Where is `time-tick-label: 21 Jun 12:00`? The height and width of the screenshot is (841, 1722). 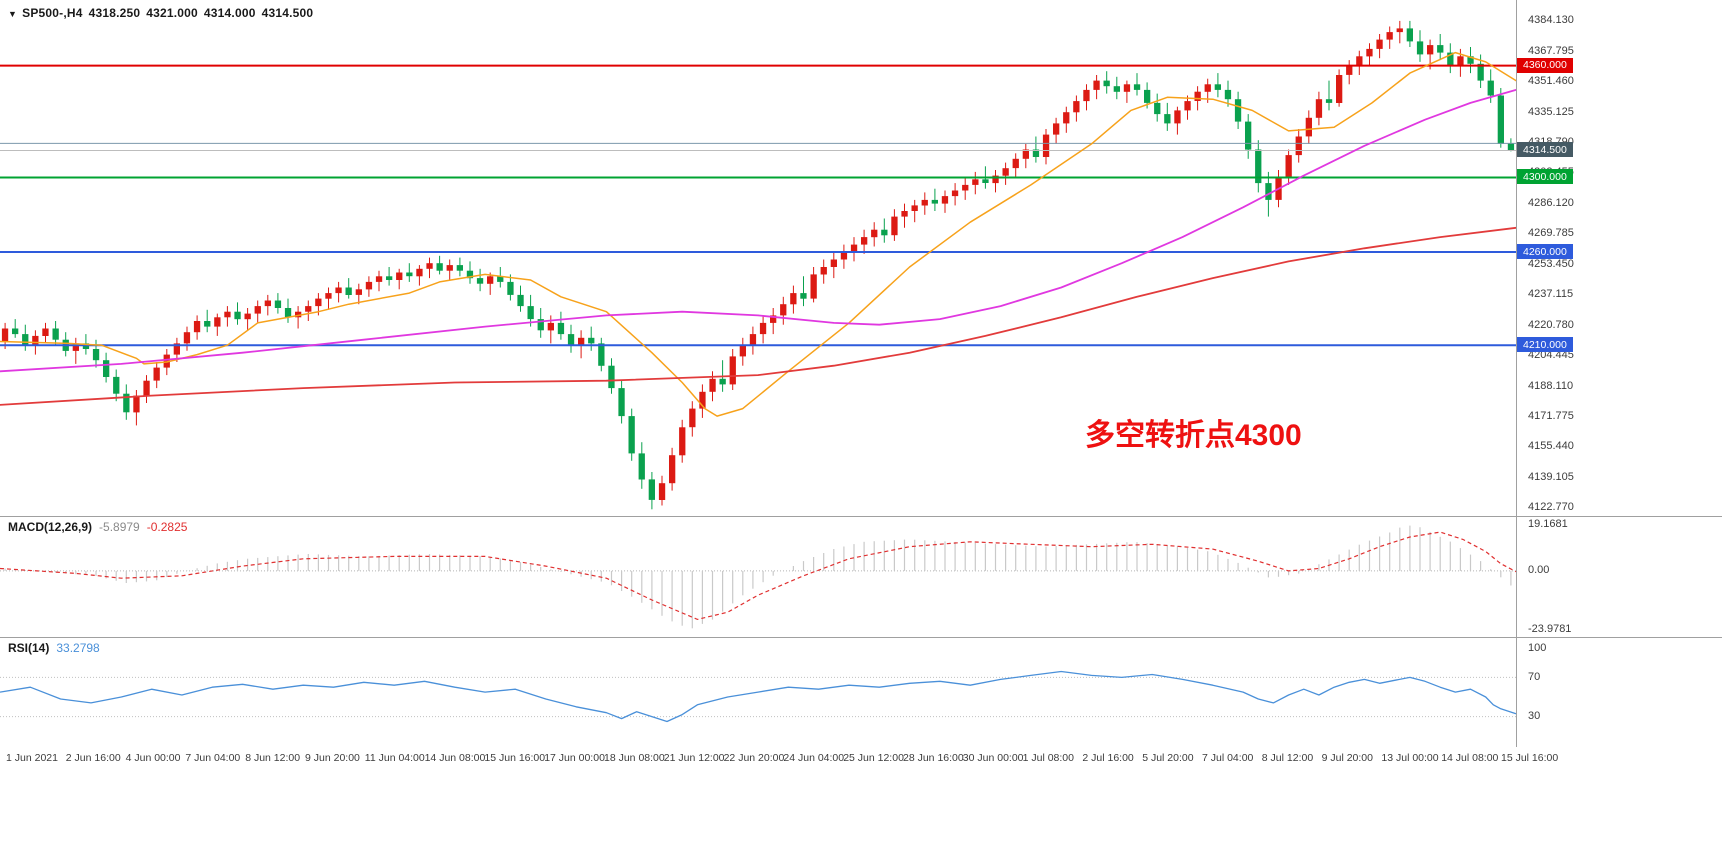
time-tick-label: 21 Jun 12:00 is located at coordinates (694, 758).